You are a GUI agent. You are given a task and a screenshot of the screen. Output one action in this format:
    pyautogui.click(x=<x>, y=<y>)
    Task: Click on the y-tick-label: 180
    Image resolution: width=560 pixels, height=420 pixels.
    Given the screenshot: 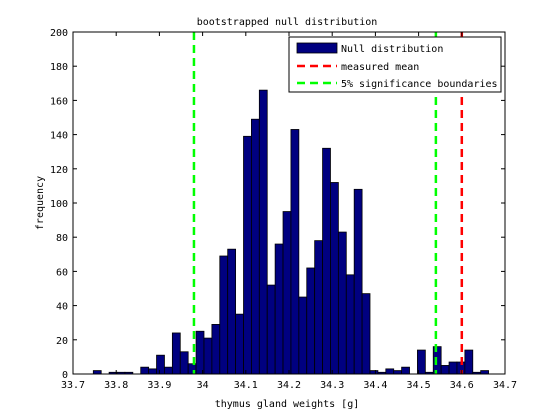 What is the action you would take?
    pyautogui.click(x=59, y=67)
    